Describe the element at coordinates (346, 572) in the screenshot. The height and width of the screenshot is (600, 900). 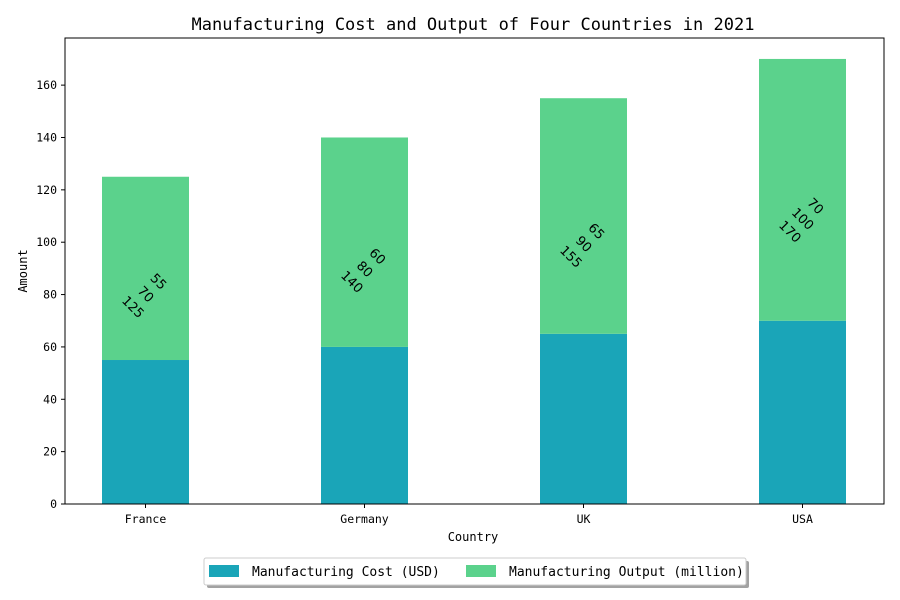
I see `legend-label-series-0: Manufacturing Cost (USD)` at that location.